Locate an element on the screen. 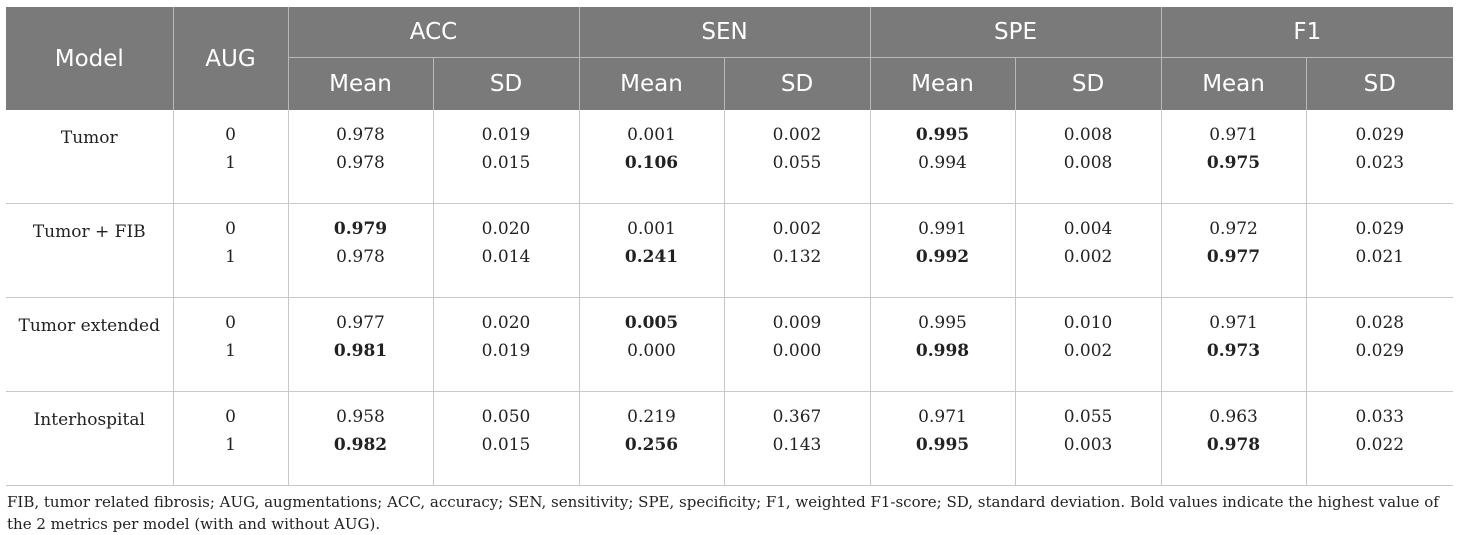 The width and height of the screenshot is (1460, 535). metric-value: 0.050 is located at coordinates (506, 417).